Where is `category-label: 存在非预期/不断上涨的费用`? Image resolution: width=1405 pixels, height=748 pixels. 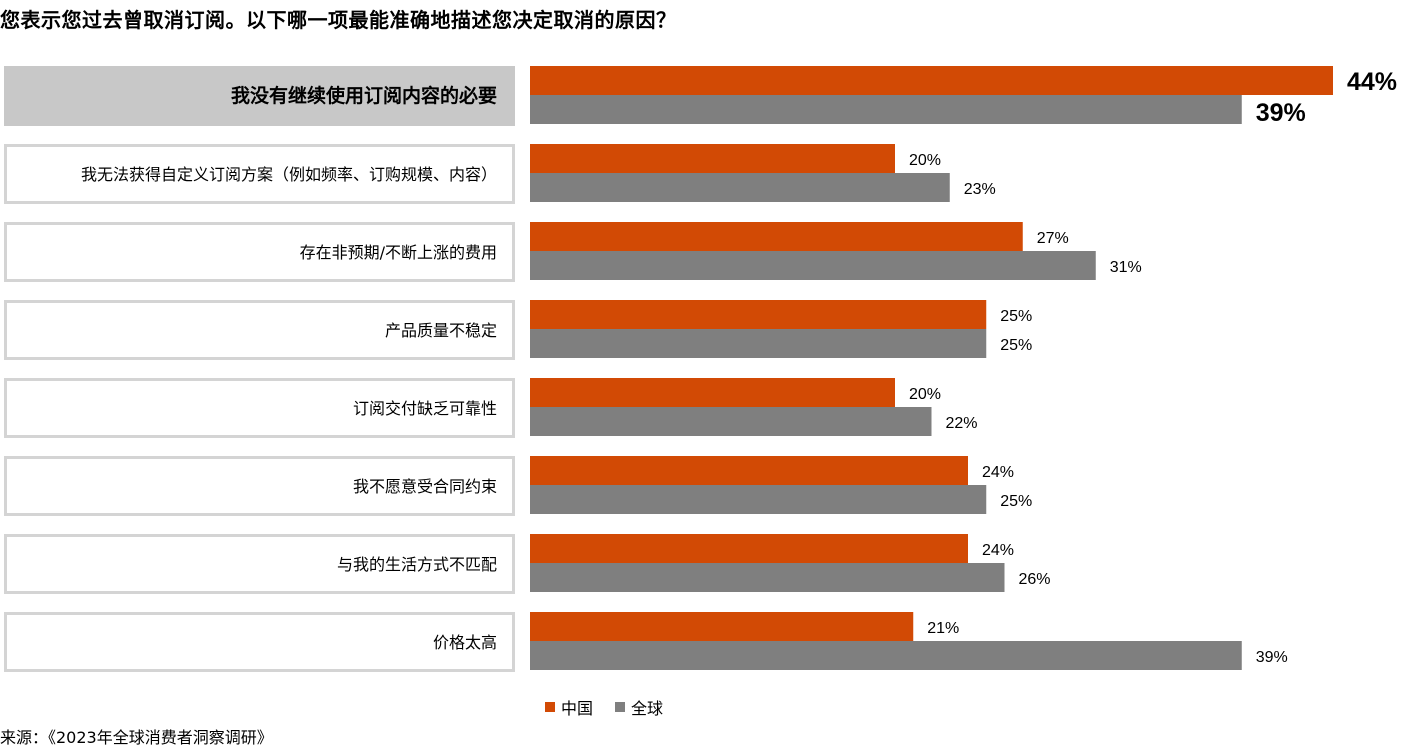
category-label: 存在非预期/不断上涨的费用 is located at coordinates (398, 252).